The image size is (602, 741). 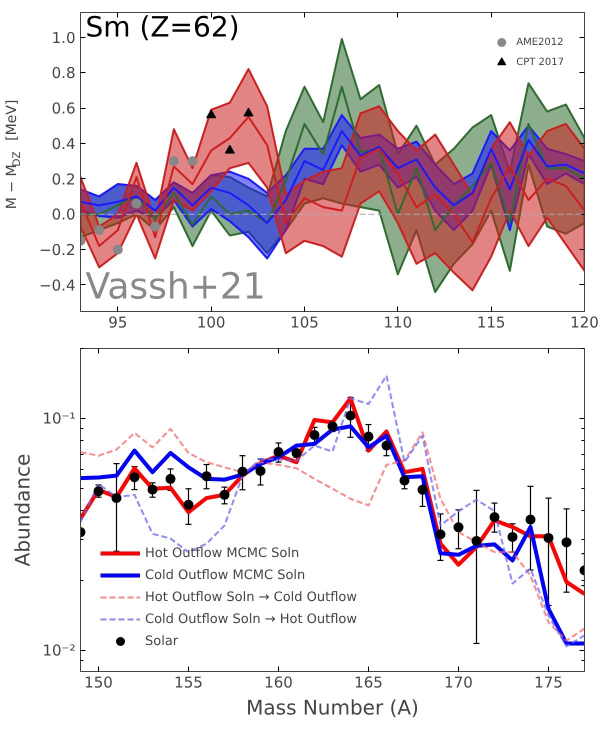 I want to click on y-tick-label: 0.8, so click(x=64, y=73).